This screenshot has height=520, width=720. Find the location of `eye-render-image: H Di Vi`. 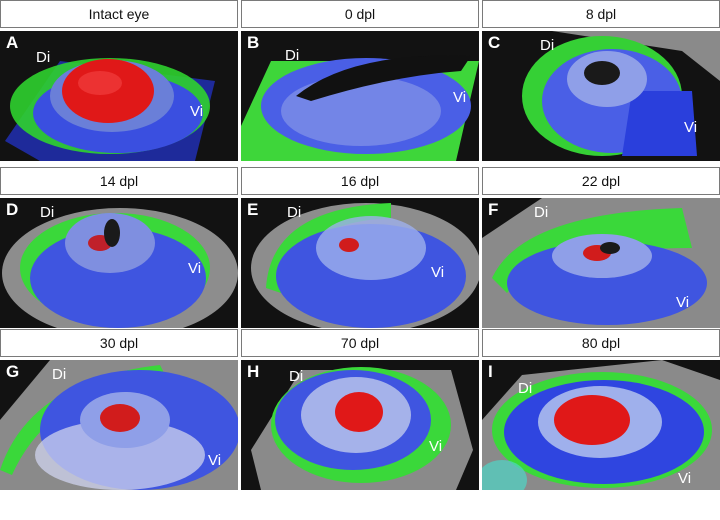

eye-render-image: H Di Vi is located at coordinates (360, 425).